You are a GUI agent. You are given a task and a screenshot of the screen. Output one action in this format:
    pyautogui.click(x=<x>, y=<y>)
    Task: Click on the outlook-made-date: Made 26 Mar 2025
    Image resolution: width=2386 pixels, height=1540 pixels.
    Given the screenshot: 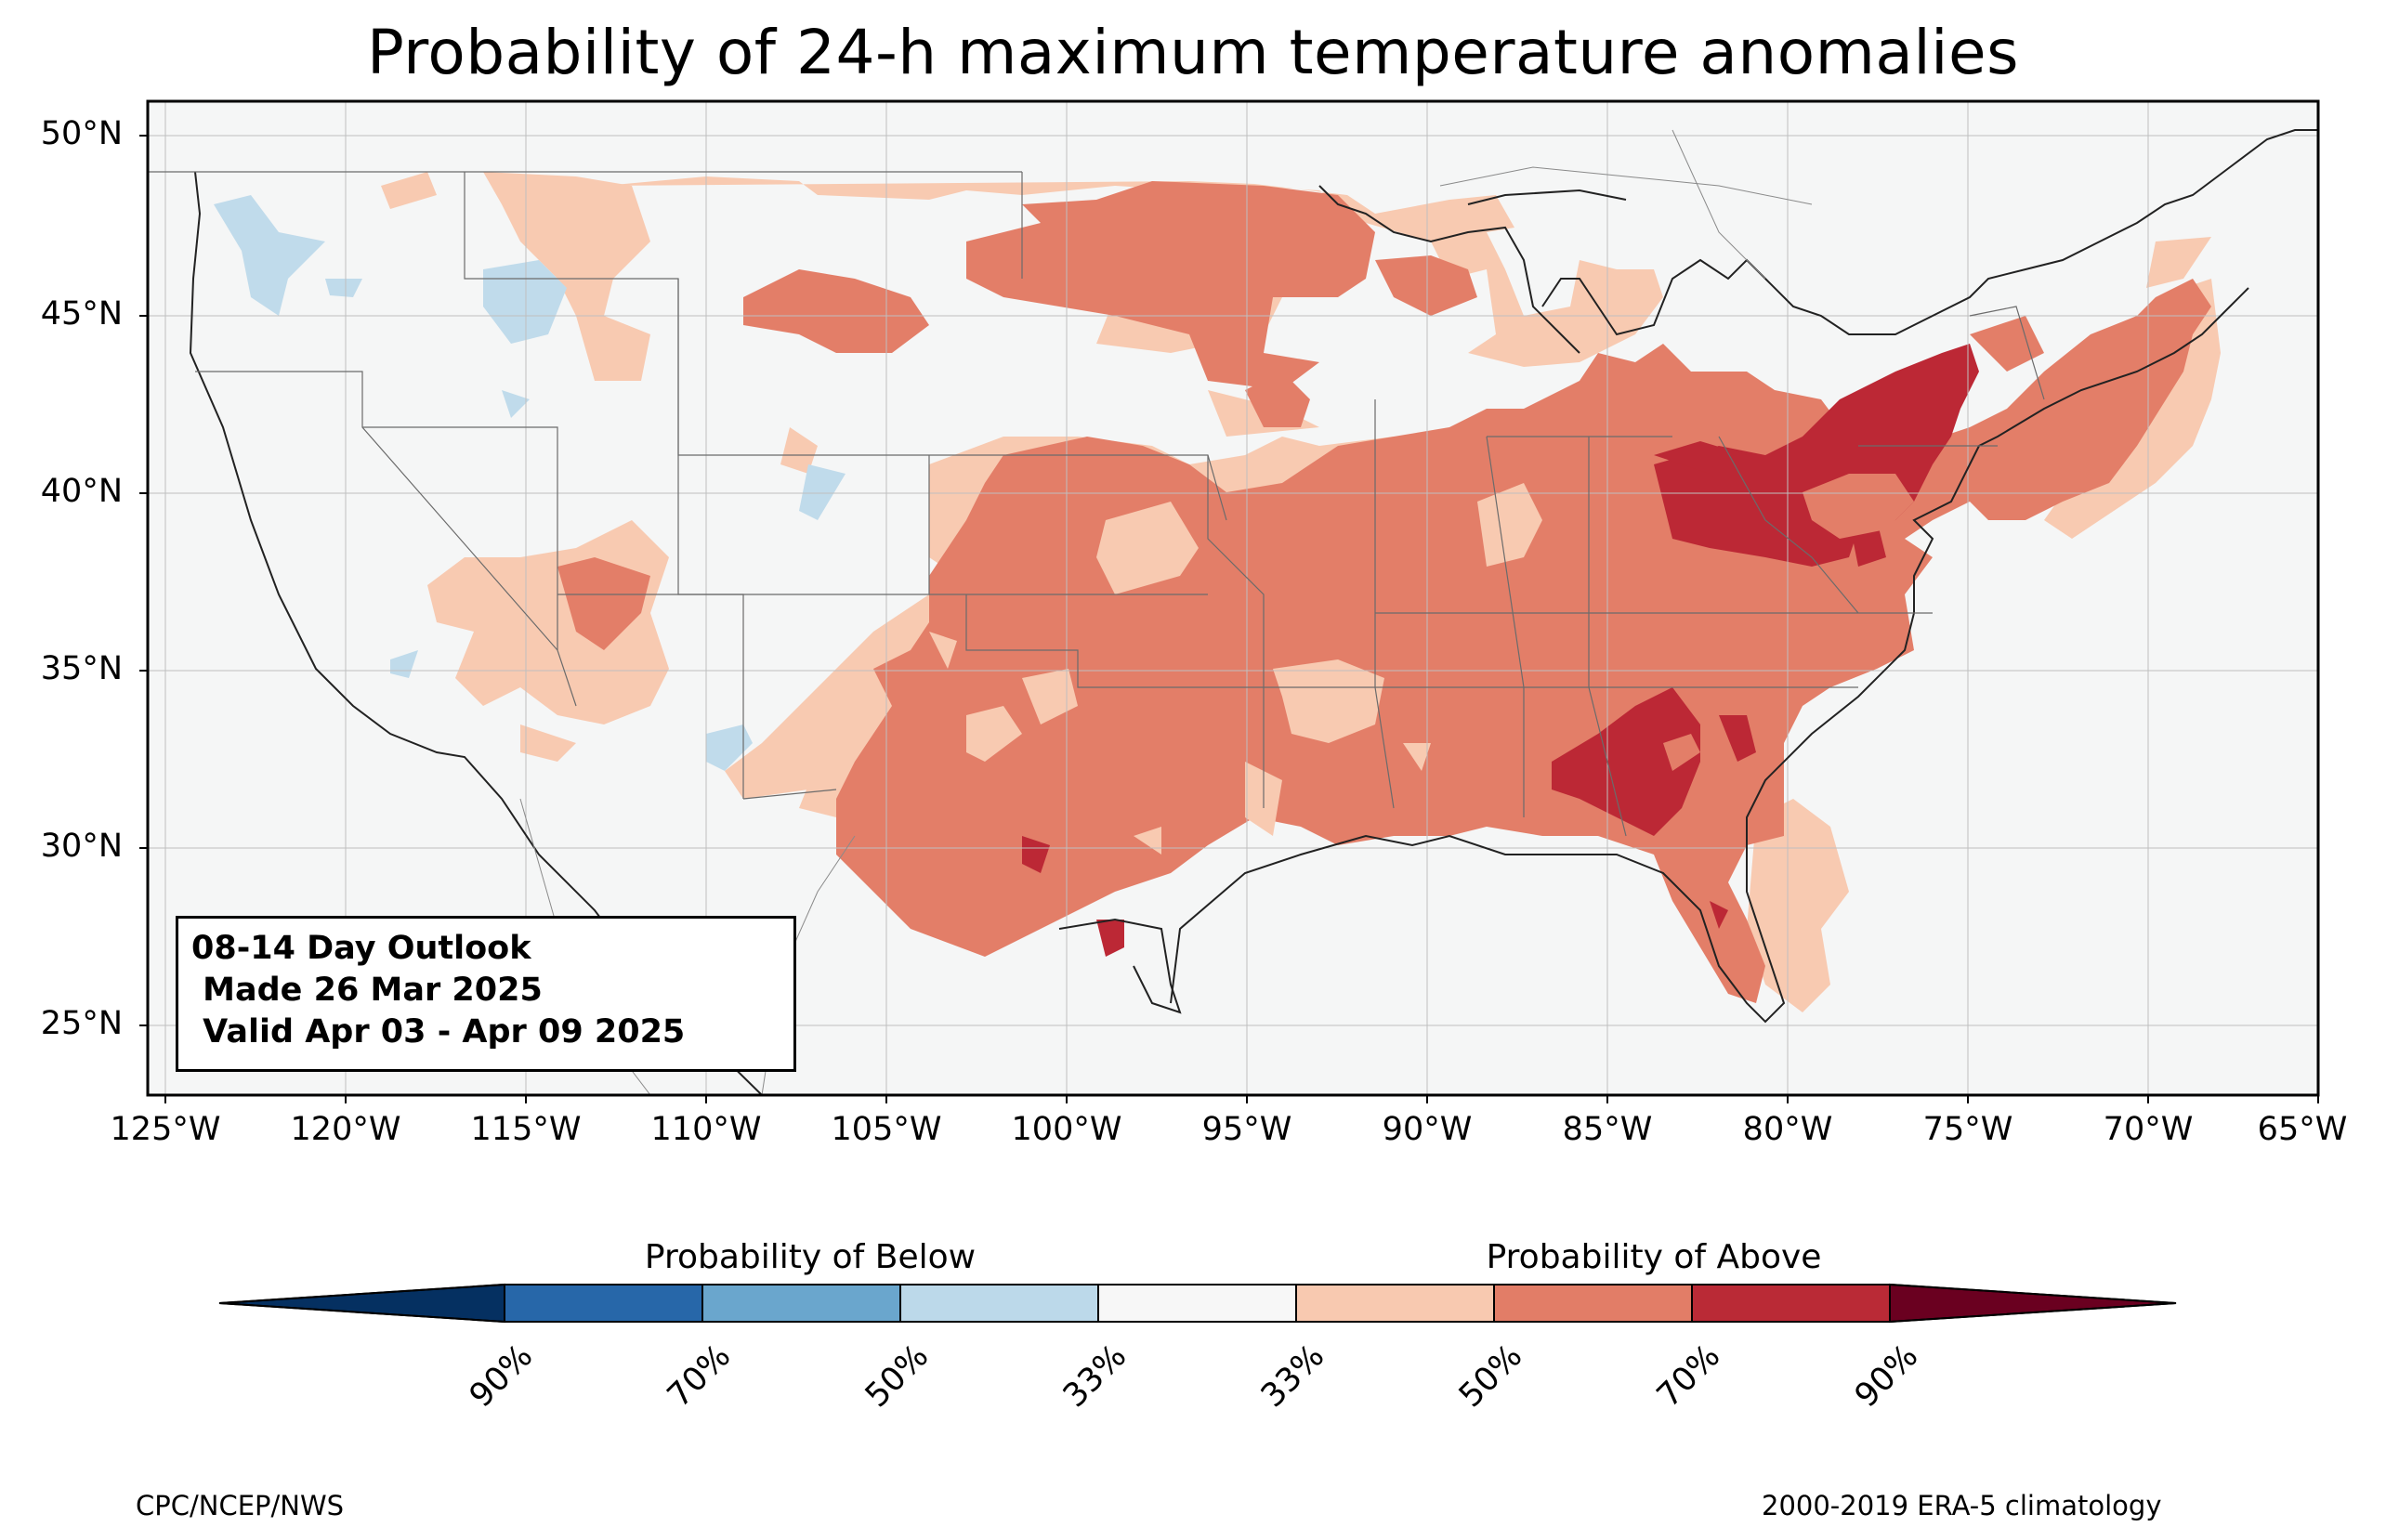 What is the action you would take?
    pyautogui.click(x=367, y=990)
    